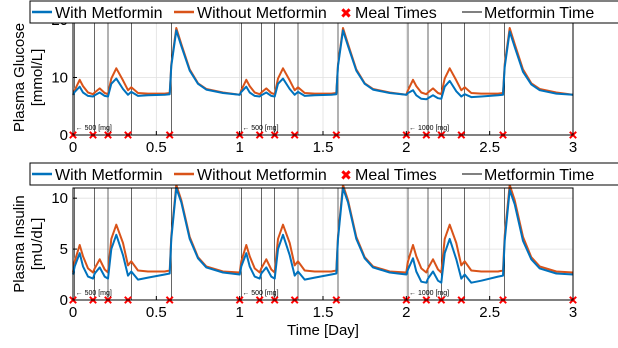 The height and width of the screenshot is (348, 618). What do you see at coordinates (19, 77) in the screenshot?
I see `y-axis-label-line1: Plasma Glucose` at bounding box center [19, 77].